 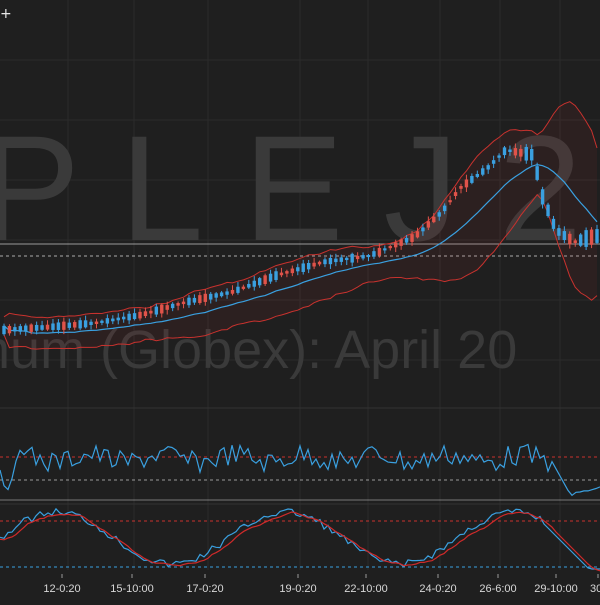 I want to click on time-axis-label: 26-6:00, so click(x=497, y=589).